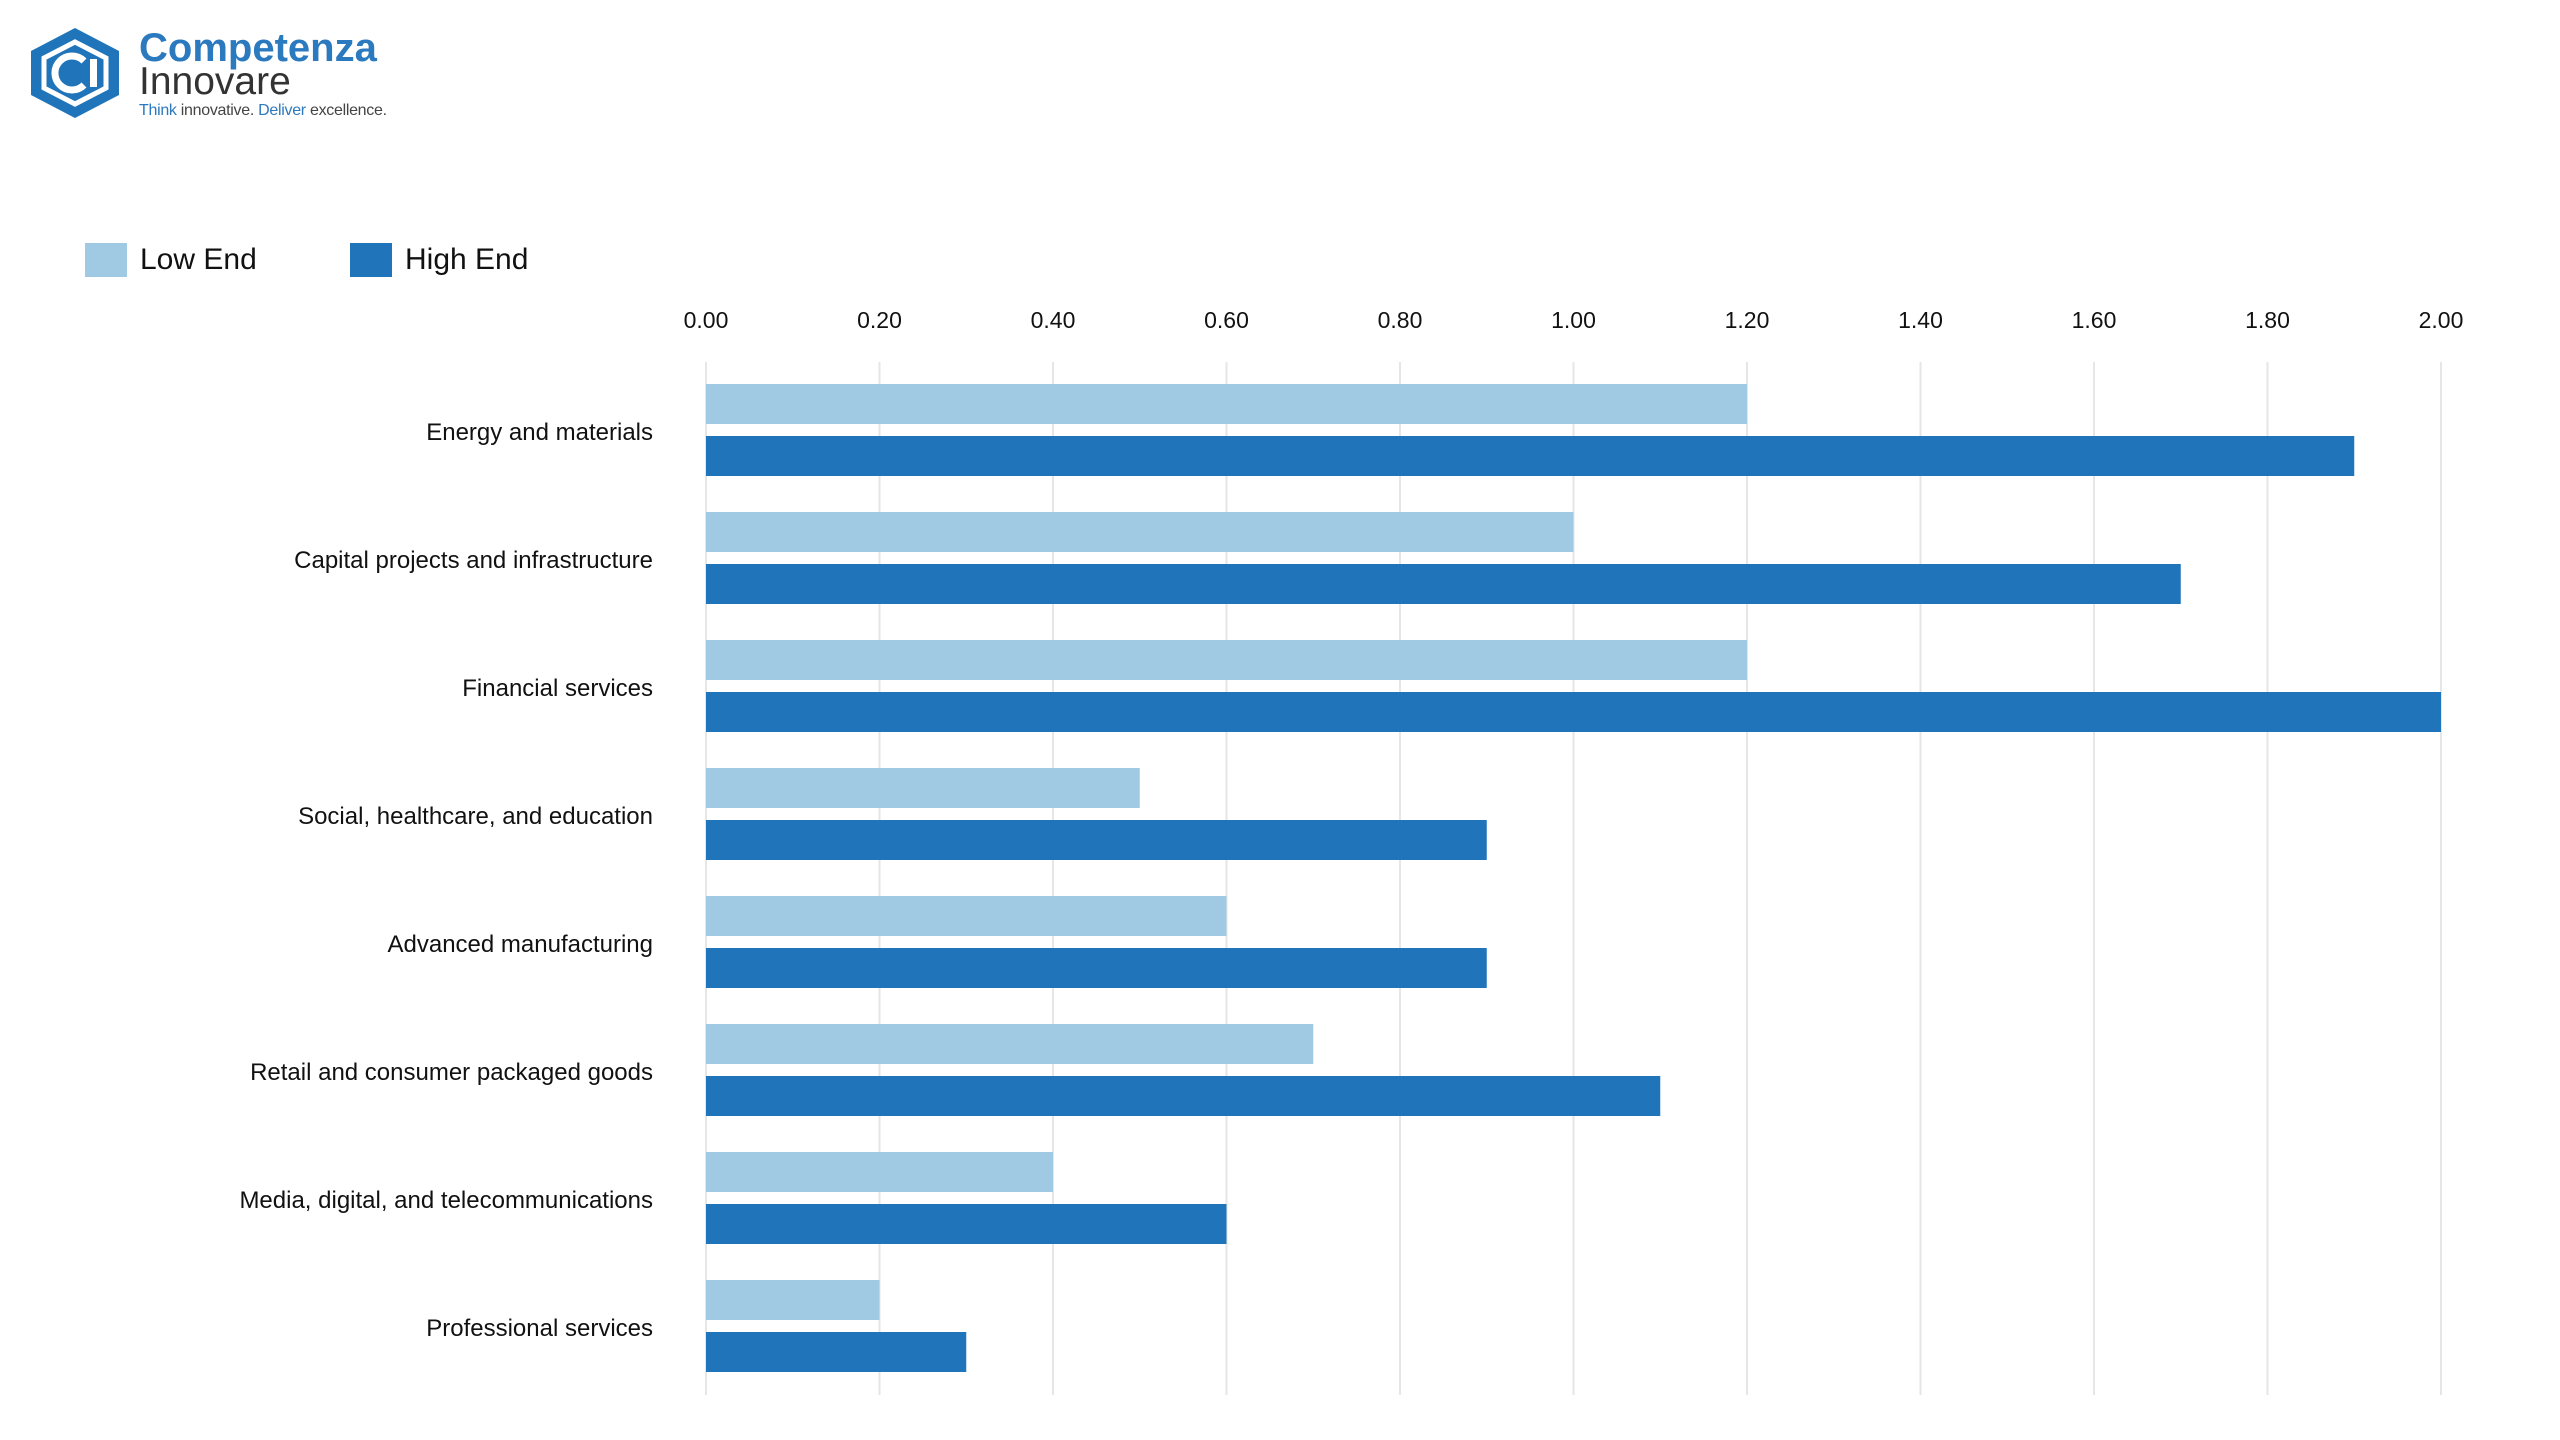 This screenshot has height=1440, width=2560. Describe the element at coordinates (217, 110) in the screenshot. I see `tagline-innovative: innovative.` at that location.